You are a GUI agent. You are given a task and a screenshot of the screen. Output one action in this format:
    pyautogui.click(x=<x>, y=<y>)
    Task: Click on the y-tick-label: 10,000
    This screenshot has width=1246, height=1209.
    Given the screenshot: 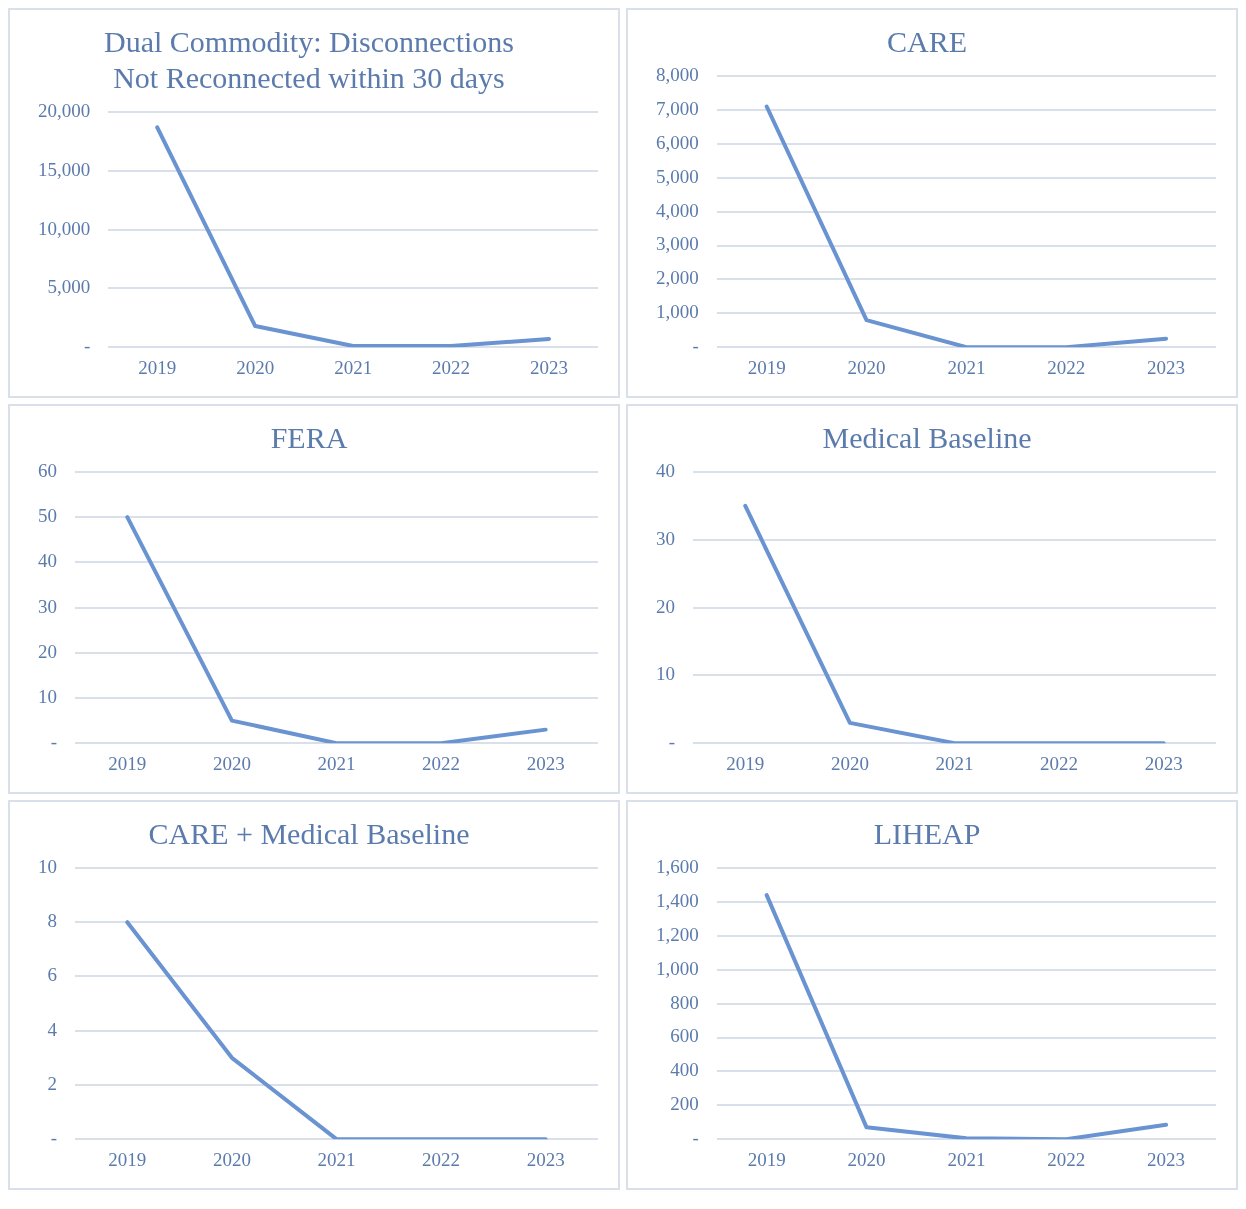 What is the action you would take?
    pyautogui.click(x=64, y=228)
    